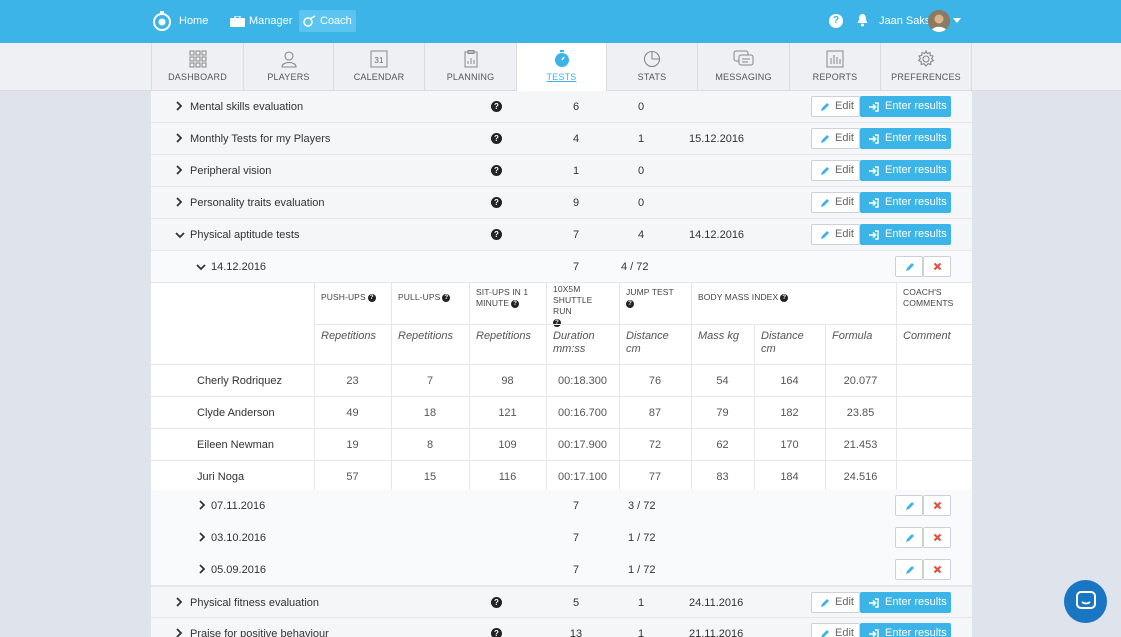  Describe the element at coordinates (834, 67) in the screenshot. I see `tab-reports: REPORTS` at that location.